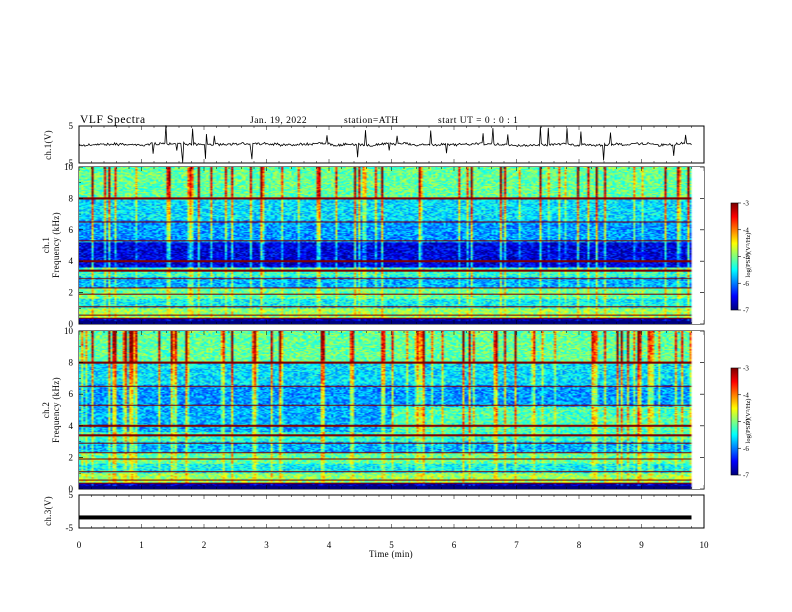  Describe the element at coordinates (69, 331) in the screenshot. I see `ch2-spectrogram-ytick-label: 10` at that location.